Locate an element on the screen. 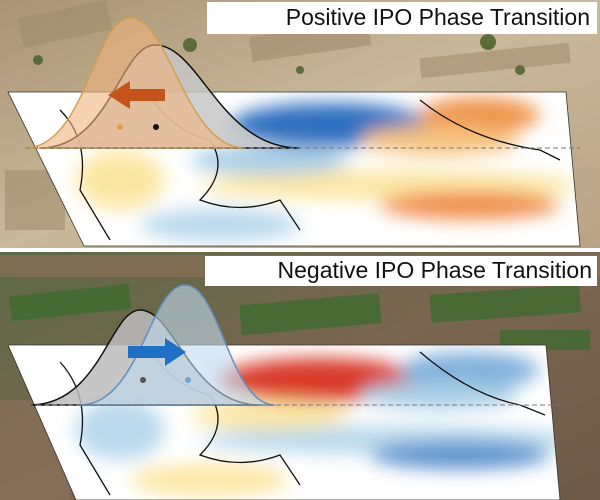 This screenshot has width=600, height=500. field-texture is located at coordinates (299, 316).